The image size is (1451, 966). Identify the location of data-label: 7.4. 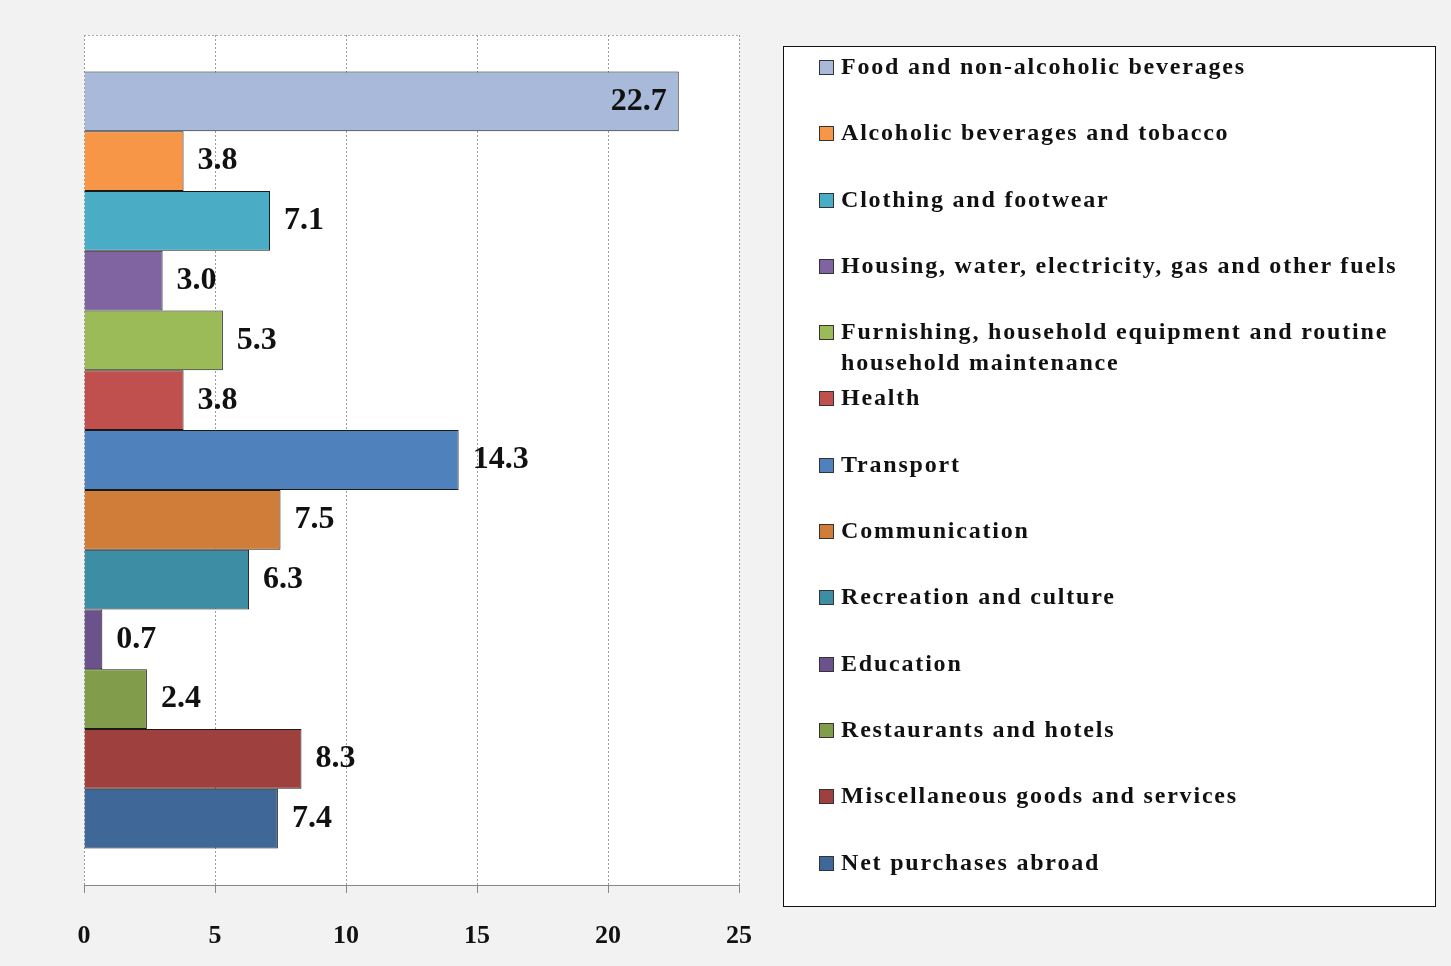
(311, 815).